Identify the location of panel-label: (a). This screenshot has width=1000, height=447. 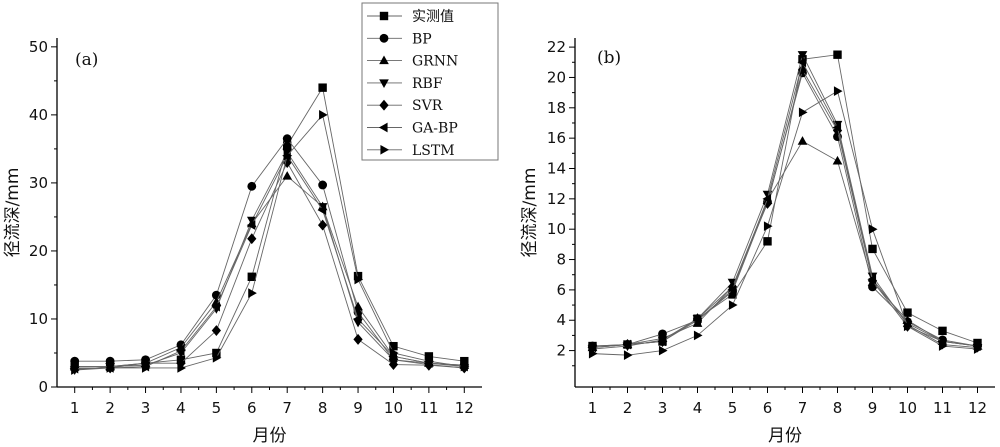
(86, 60).